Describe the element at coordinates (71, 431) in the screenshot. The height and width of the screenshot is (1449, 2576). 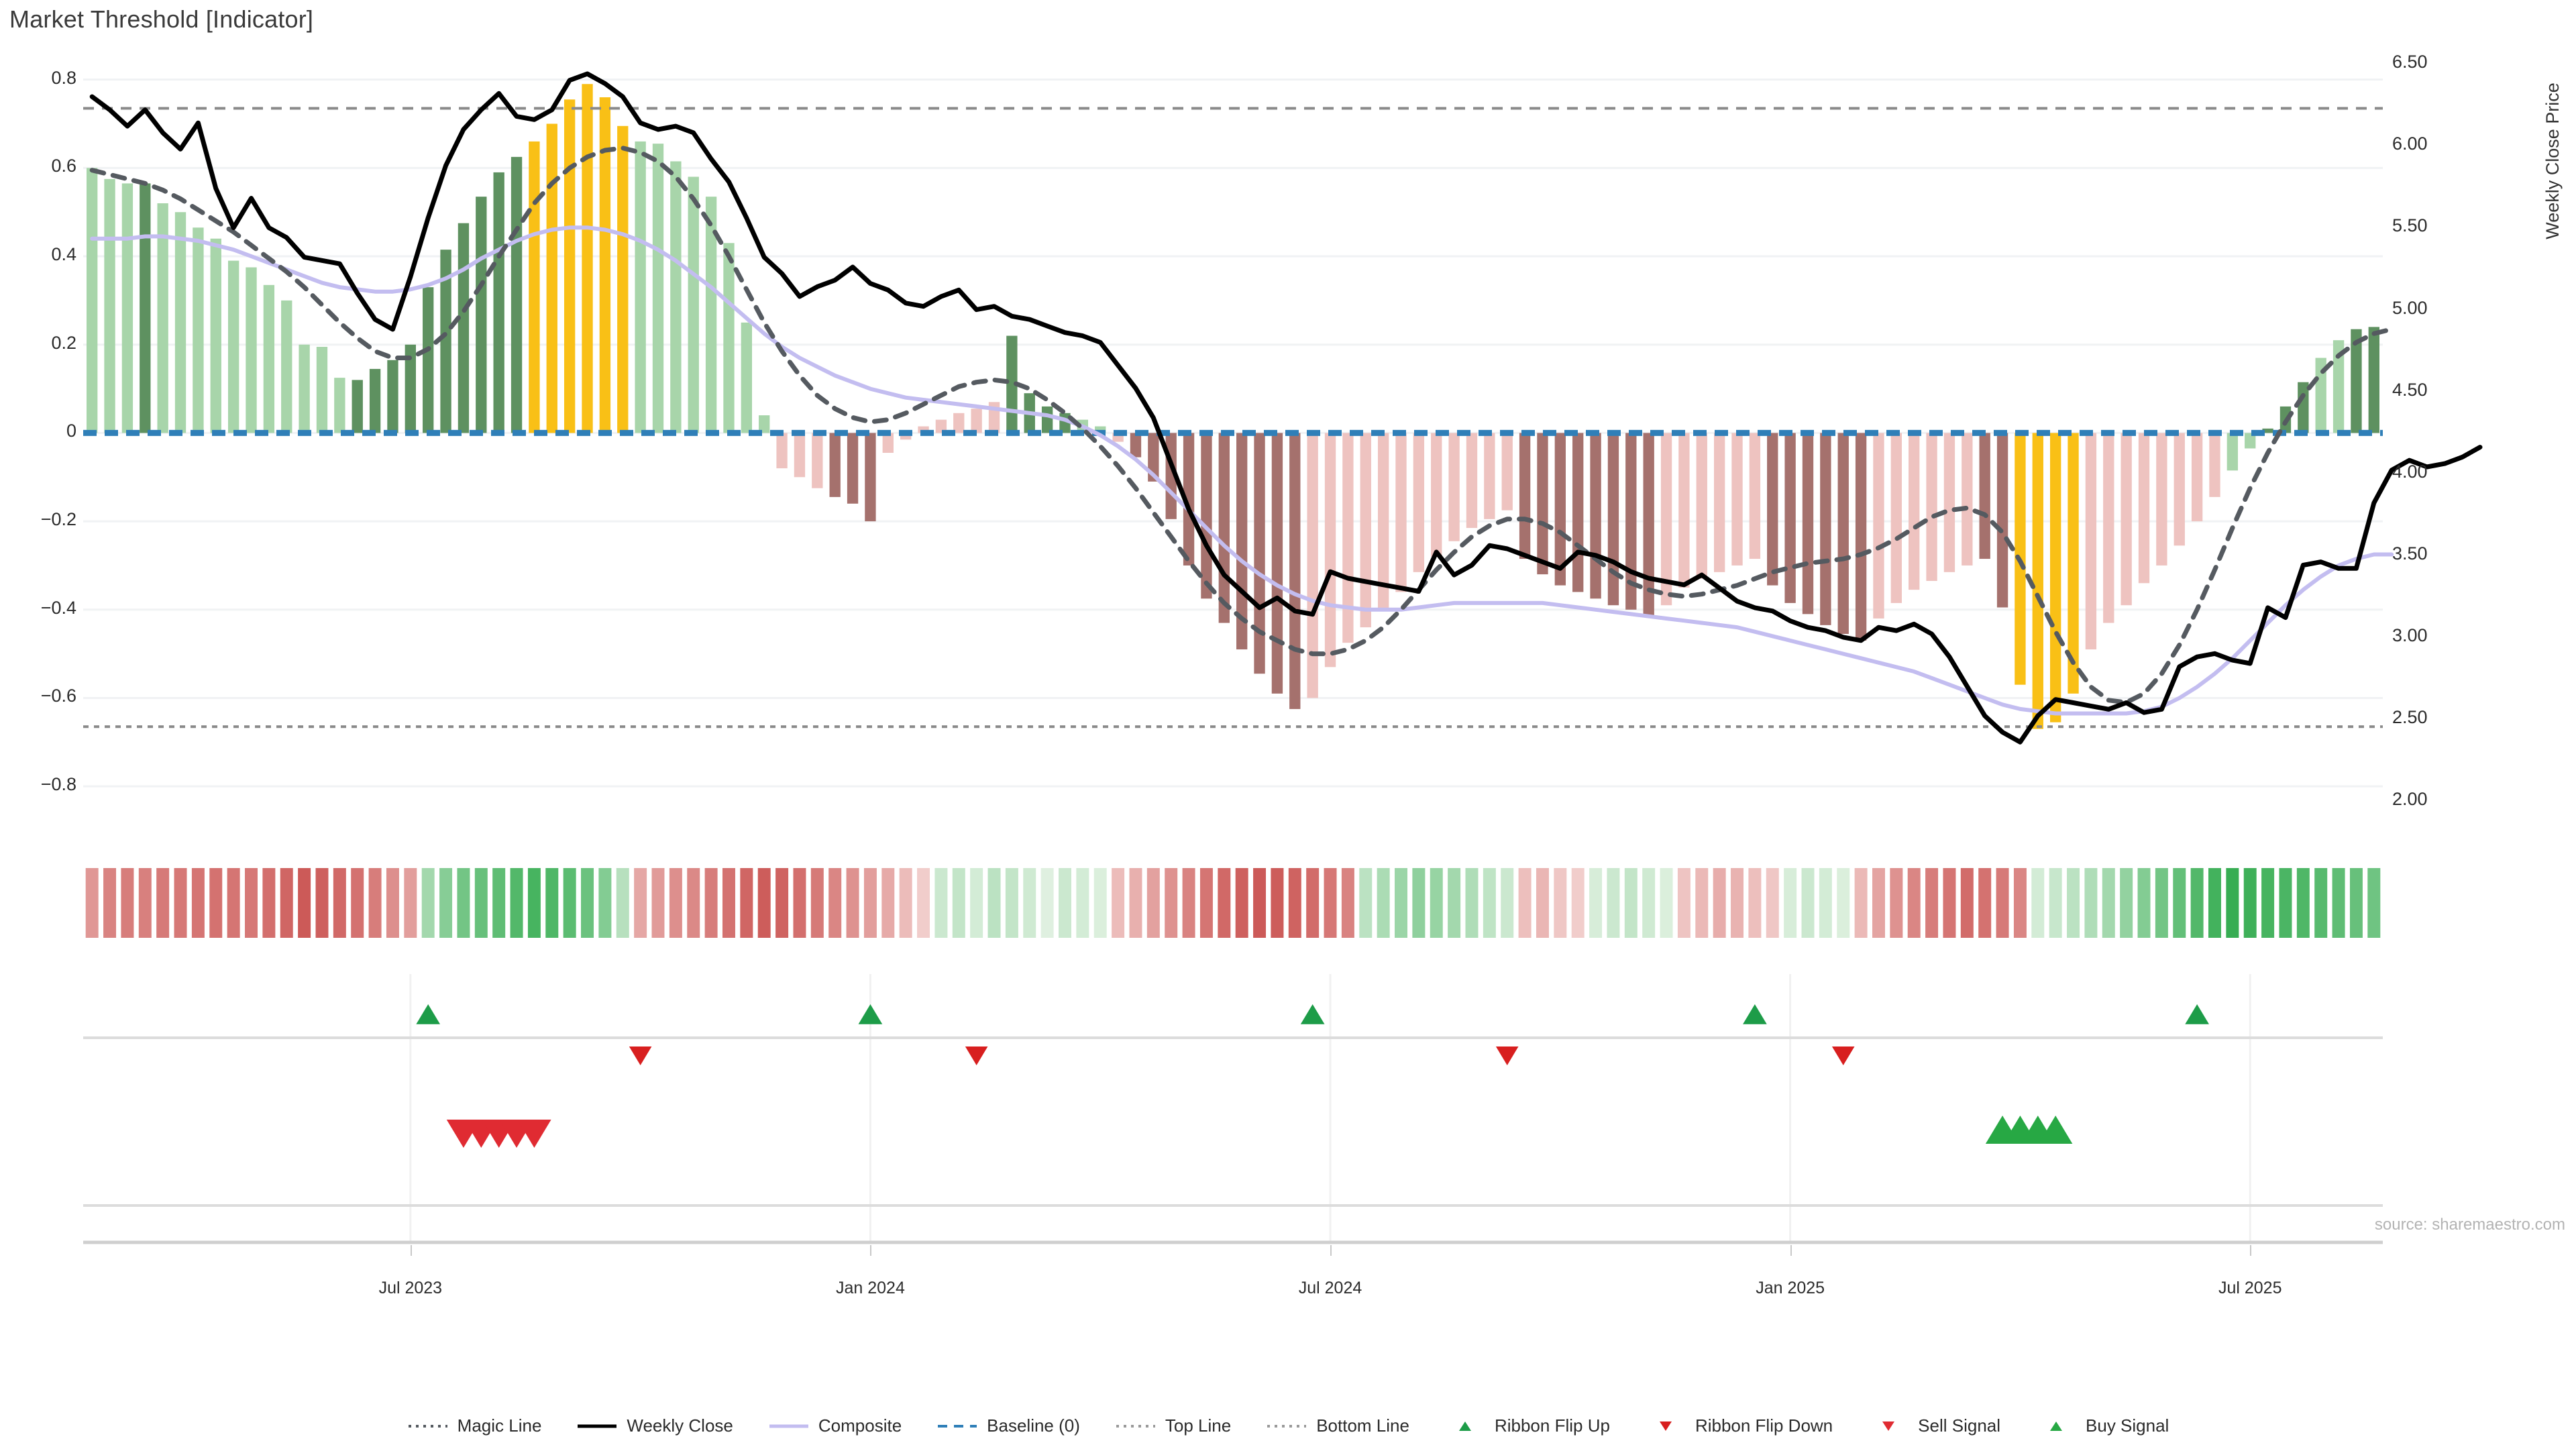
I see `y-axis-left-tick: 0` at that location.